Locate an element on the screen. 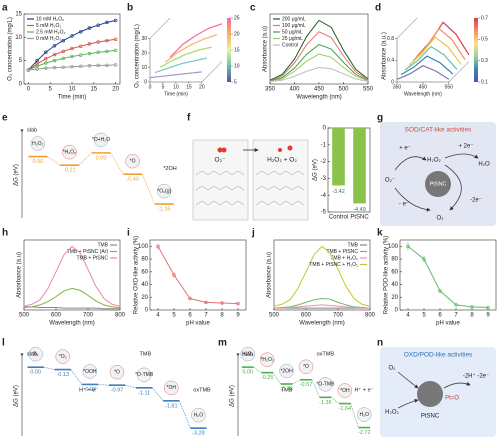 Image resolution: width=500 pixels, height=441 pixels. x-tick-label: 400 is located at coordinates (294, 90).